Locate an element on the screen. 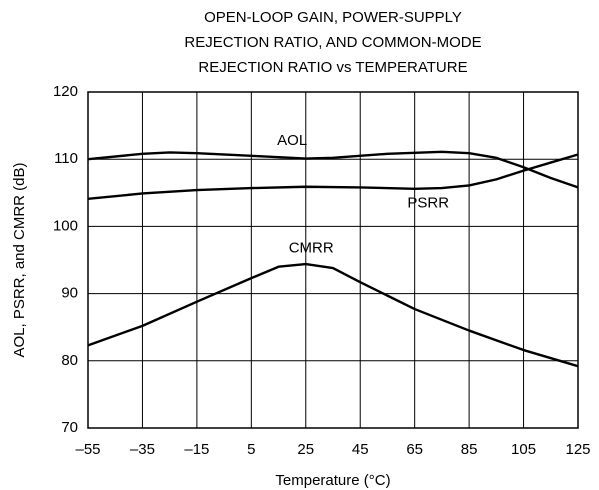  x-tick-label: –35 is located at coordinates (142, 449).